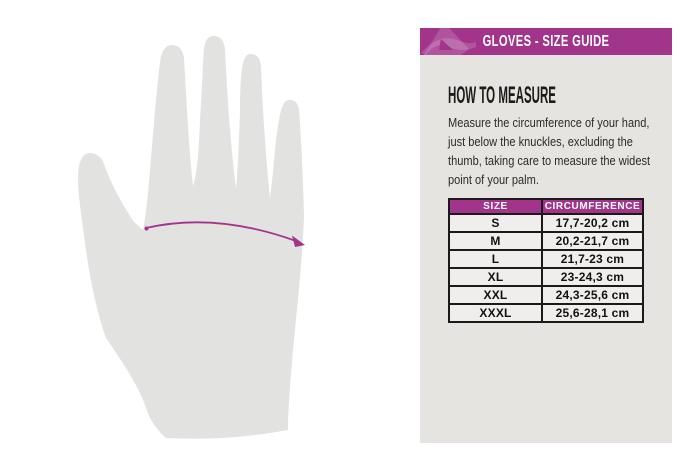 The width and height of the screenshot is (700, 476). I want to click on table-row: XL 23-24,3 cm, so click(546, 277).